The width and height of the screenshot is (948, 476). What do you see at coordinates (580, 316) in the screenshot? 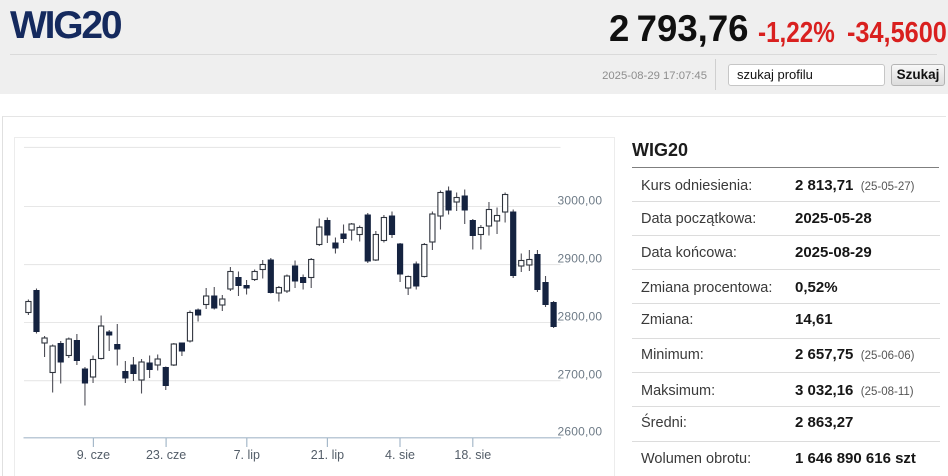
I see `svg-text: 2800,00` at bounding box center [580, 316].